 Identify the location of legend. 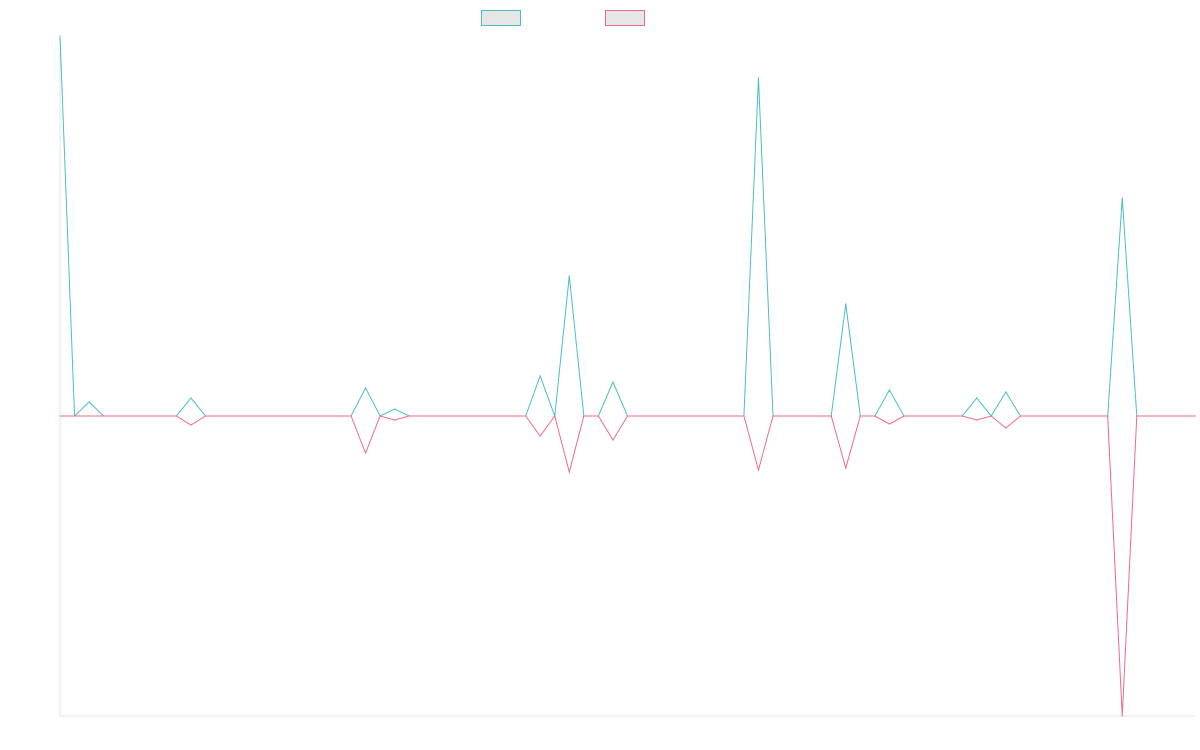
(563, 18).